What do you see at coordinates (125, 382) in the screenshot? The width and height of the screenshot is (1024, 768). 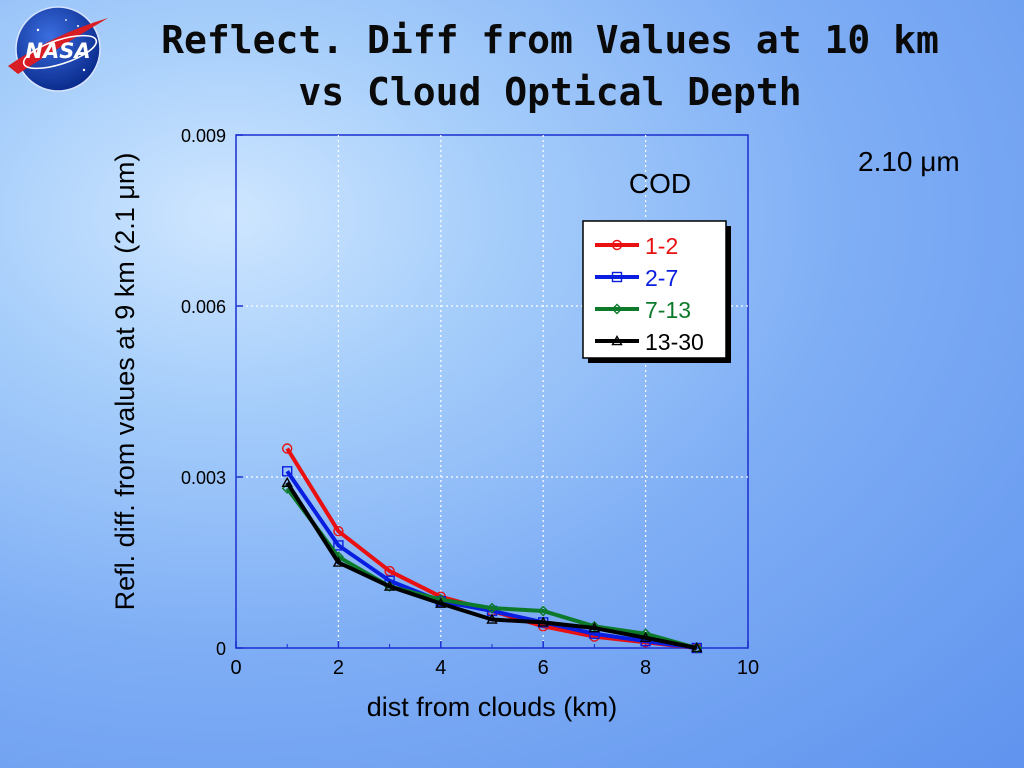 I see `y-axis-label: Refl. diff. from values at 9 km (2.1 μm)` at bounding box center [125, 382].